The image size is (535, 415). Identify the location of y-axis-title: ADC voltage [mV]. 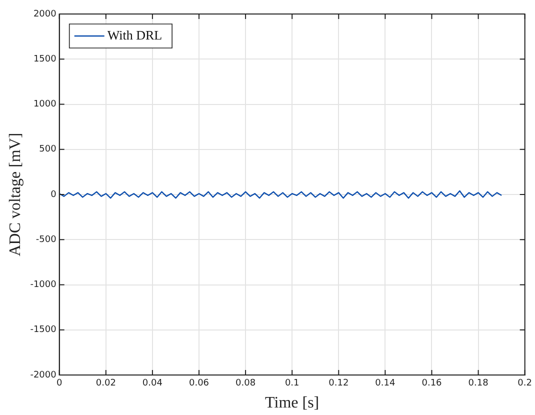
(15, 194).